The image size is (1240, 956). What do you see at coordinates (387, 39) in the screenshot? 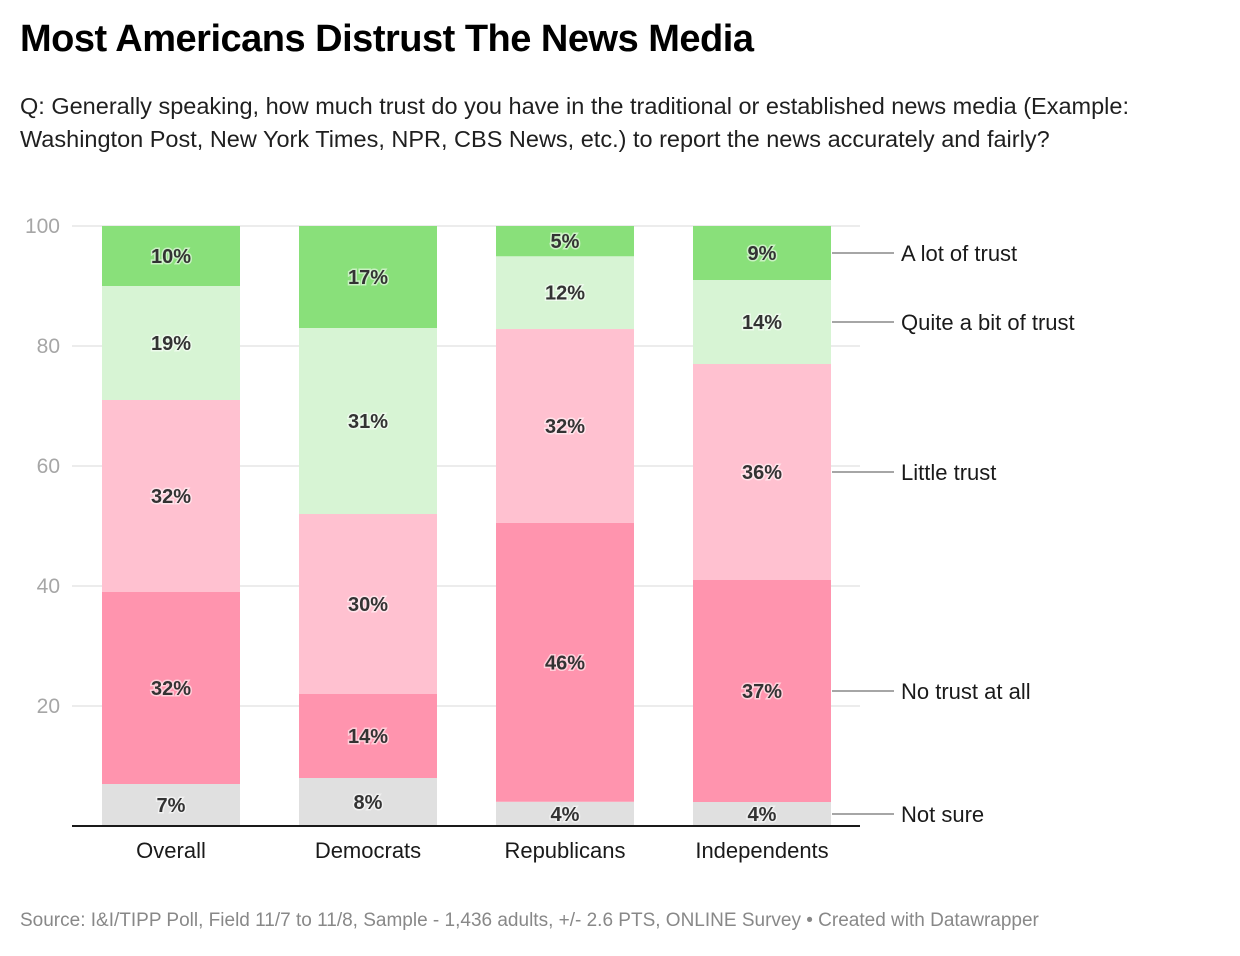
I see `chart-title: Most Americans Distrust The News Media` at bounding box center [387, 39].